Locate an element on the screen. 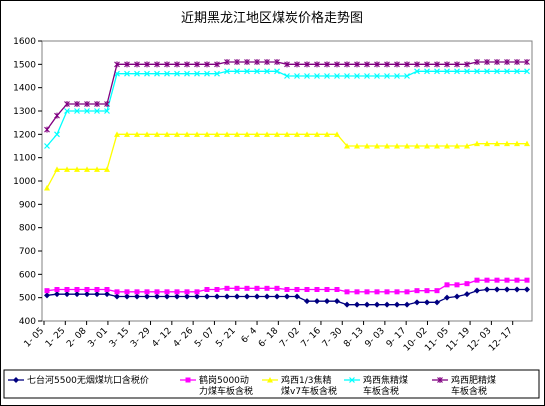 The width and height of the screenshot is (545, 406). x-tick-label: 5- 21 is located at coordinates (226, 338).